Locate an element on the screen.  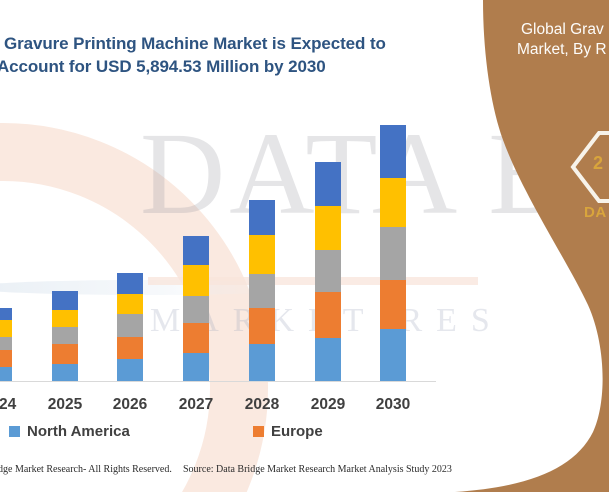
bar-2024 is located at coordinates (6, 344).